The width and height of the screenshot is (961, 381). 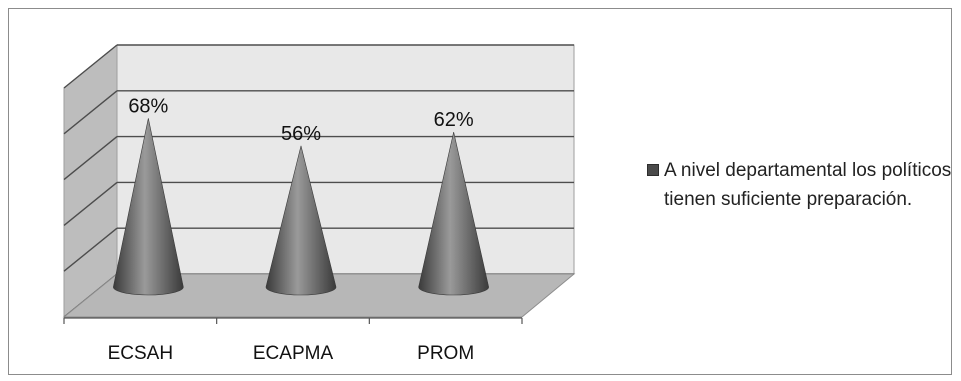 What do you see at coordinates (301, 220) in the screenshot?
I see `cone-ecapma` at bounding box center [301, 220].